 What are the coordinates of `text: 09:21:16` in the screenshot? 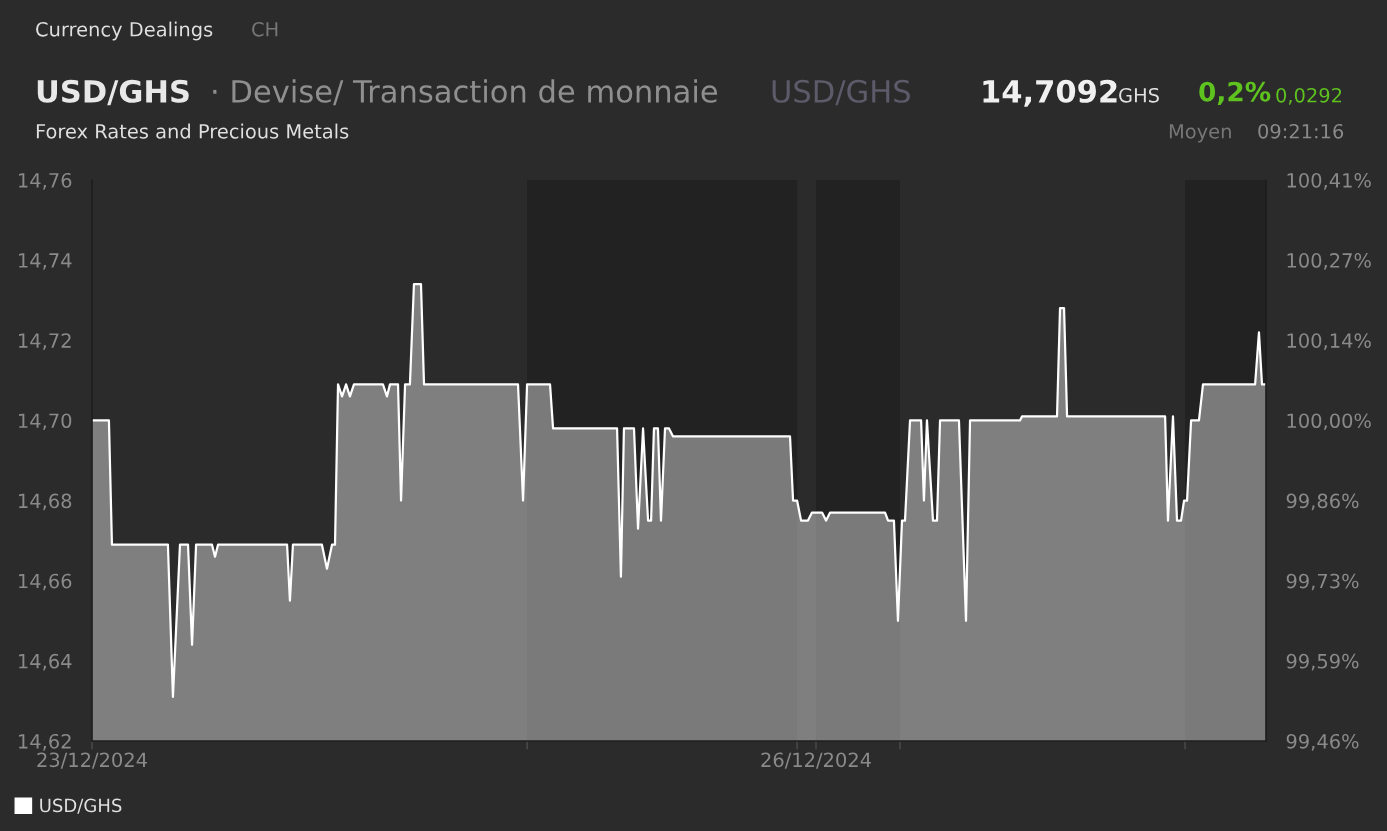 It's located at (1301, 131).